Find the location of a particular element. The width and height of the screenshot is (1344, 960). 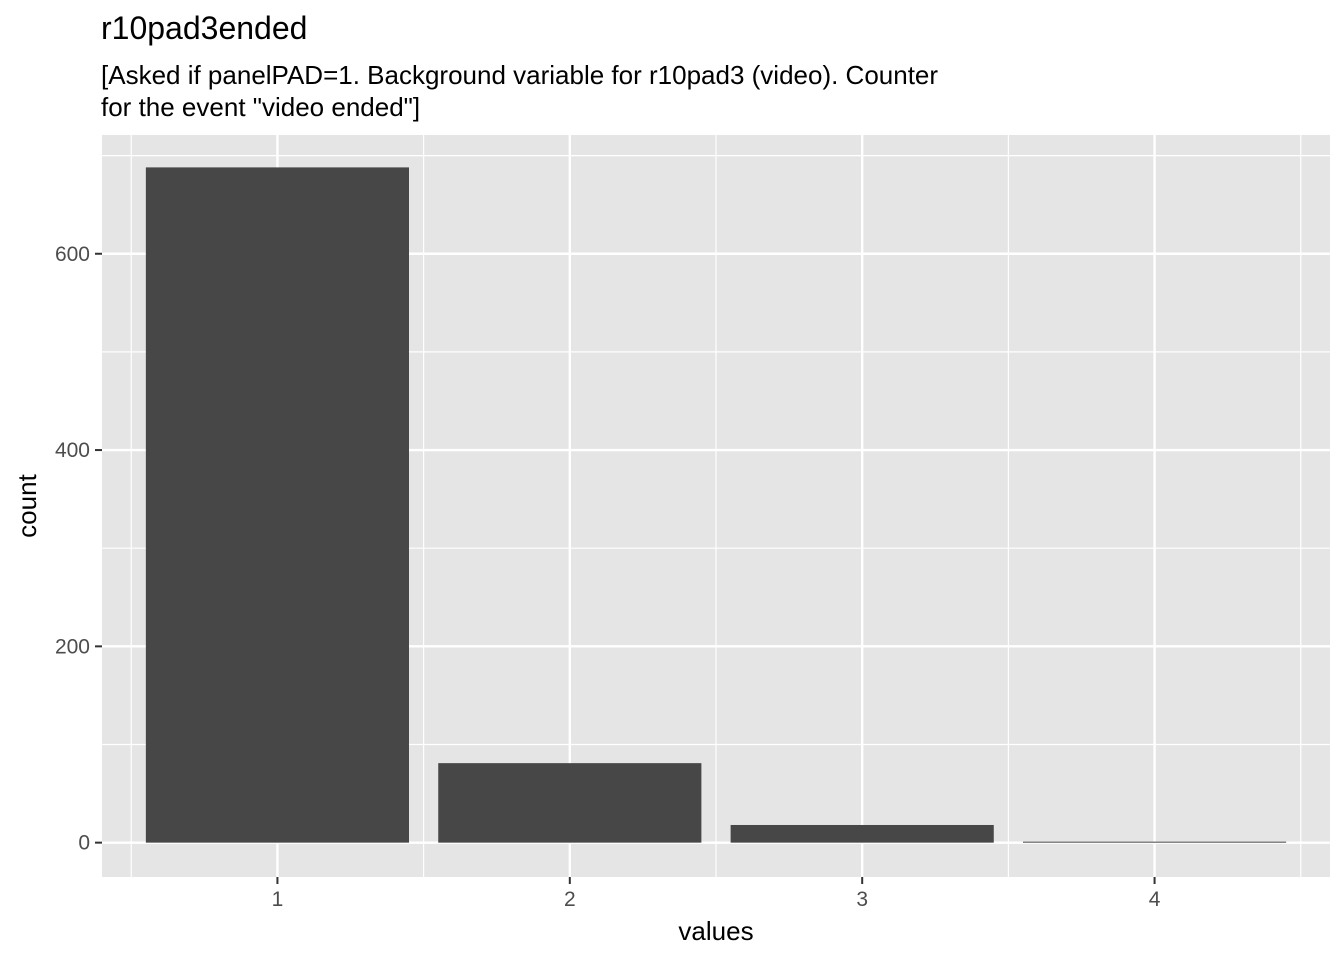

y-axis: 0 200 400 600 is located at coordinates (78, 549).